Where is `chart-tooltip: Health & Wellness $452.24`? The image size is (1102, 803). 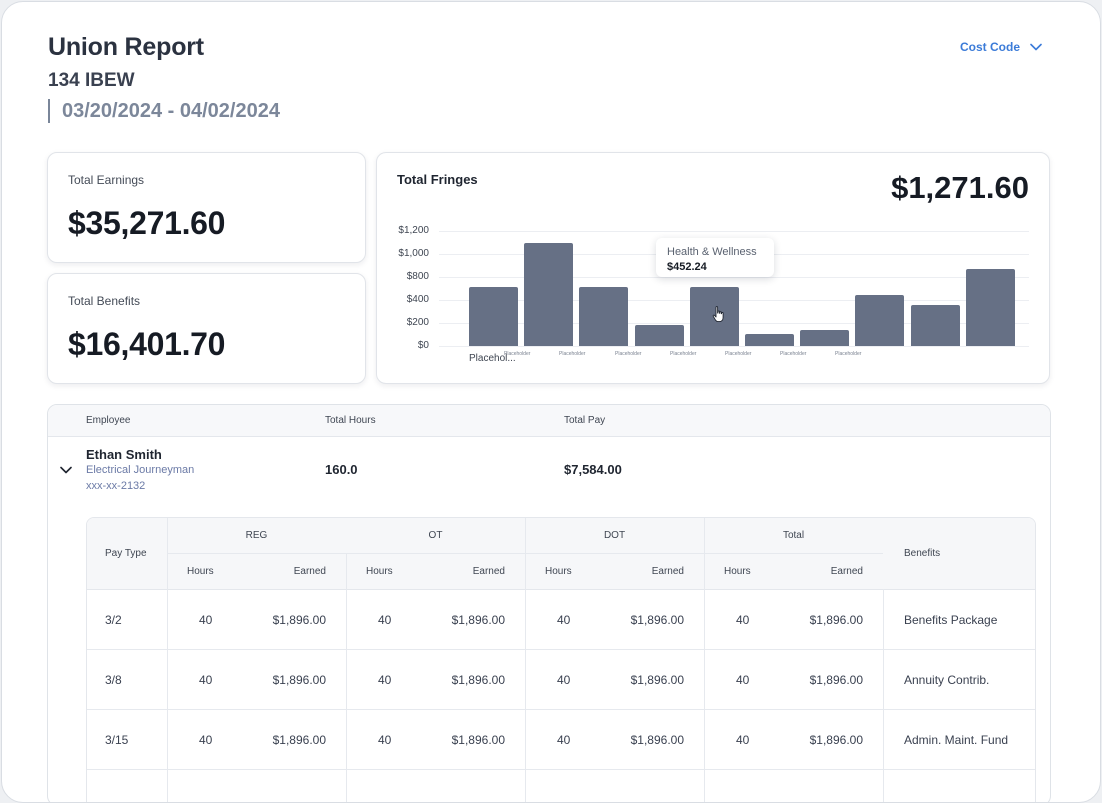 chart-tooltip: Health & Wellness $452.24 is located at coordinates (715, 257).